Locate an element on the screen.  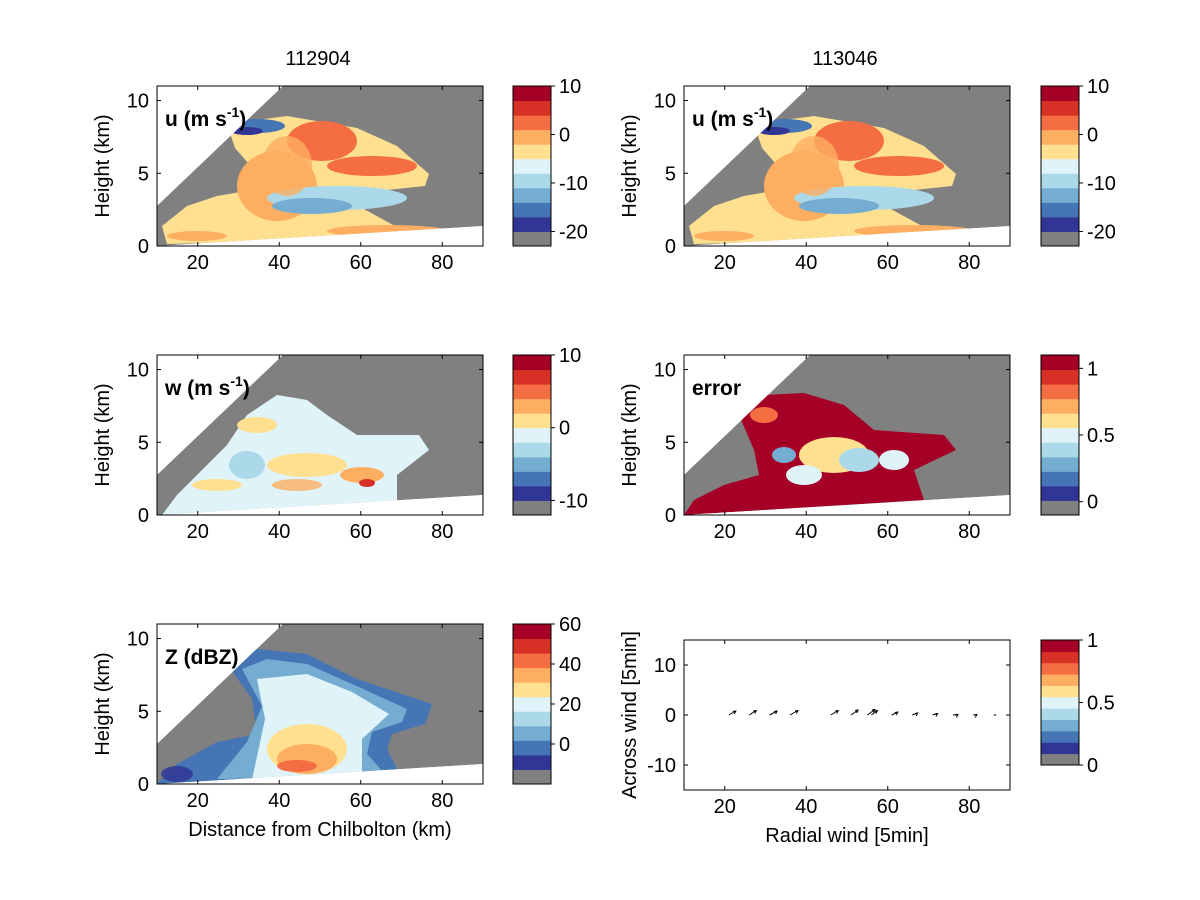
colorbar-tick-label: 0.5 is located at coordinates (1101, 704).